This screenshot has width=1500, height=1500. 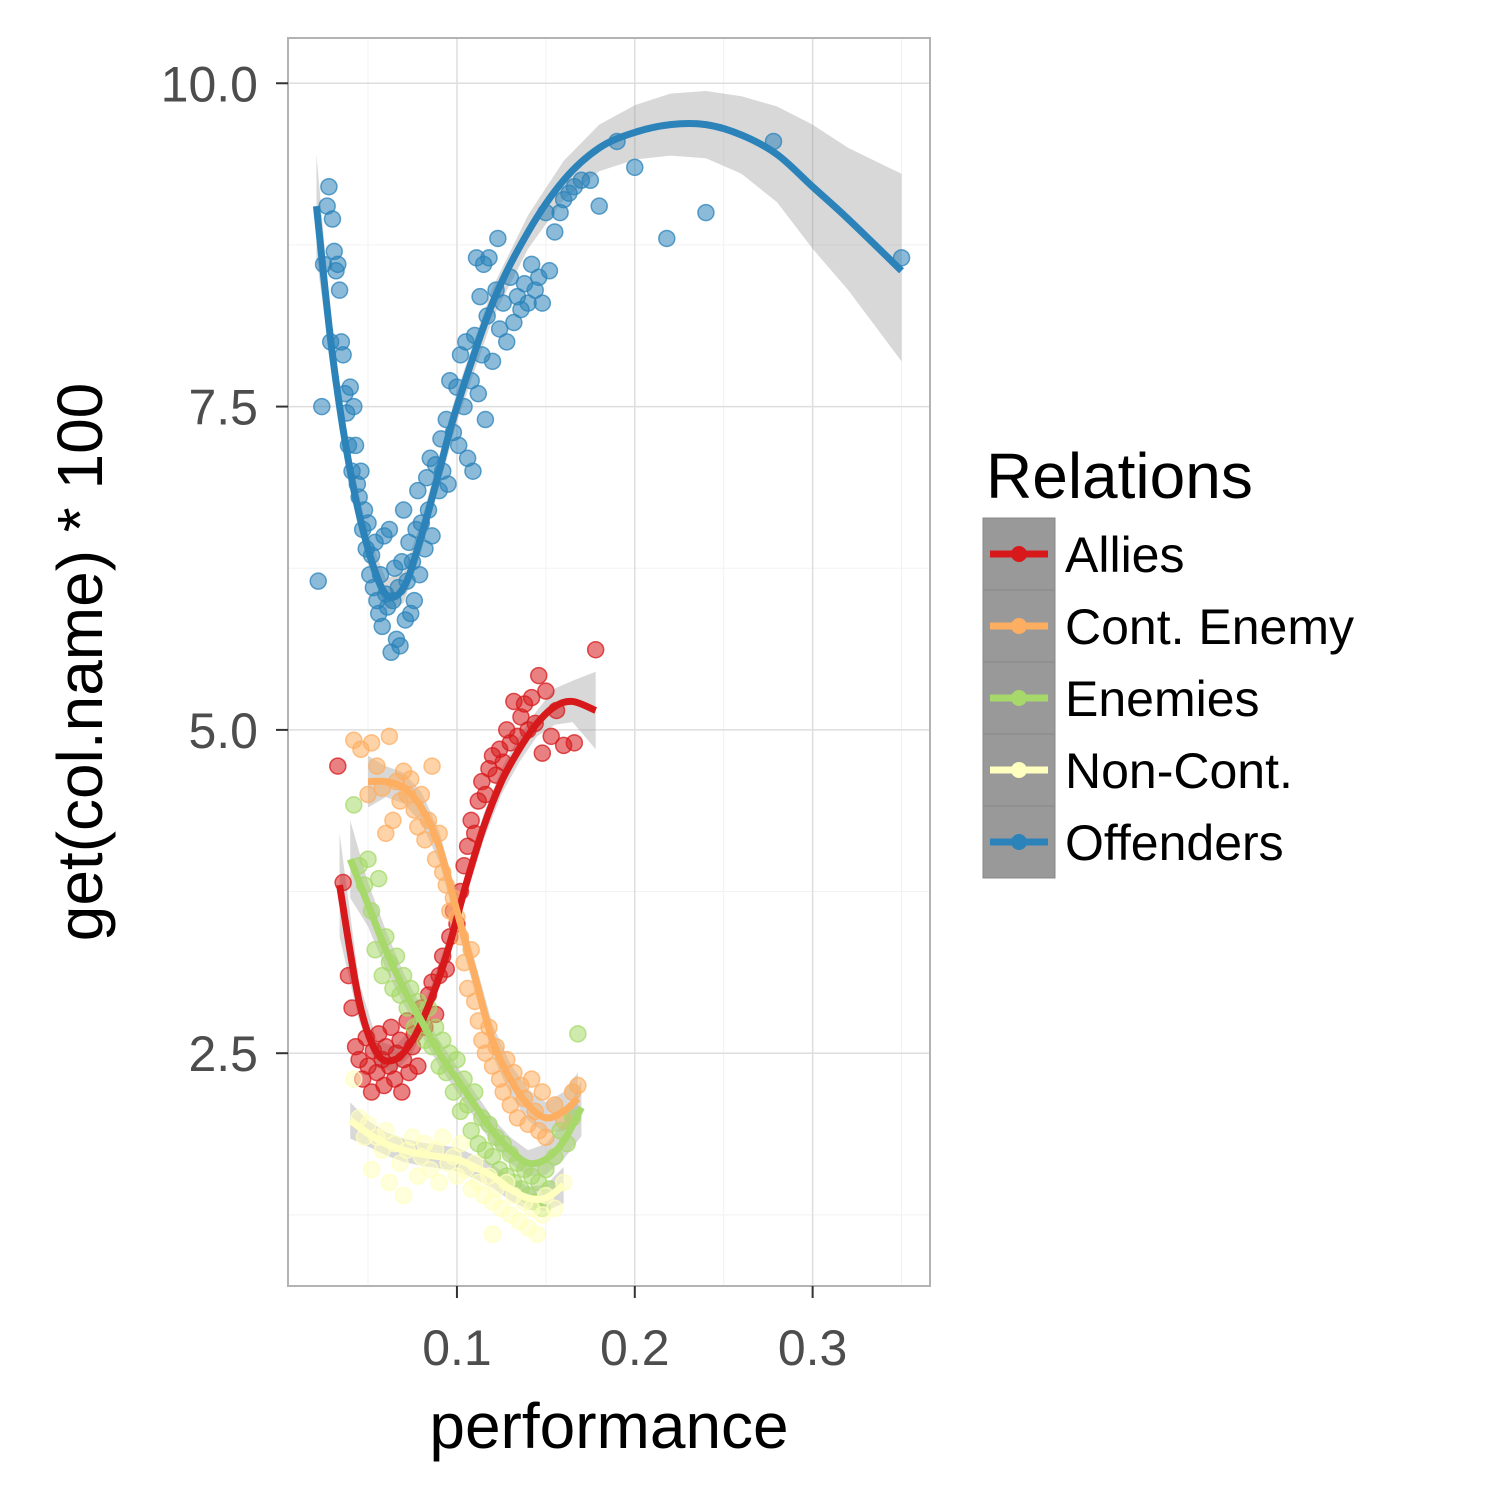 I want to click on legend-key-point-cont-enemy, so click(x=1019, y=626).